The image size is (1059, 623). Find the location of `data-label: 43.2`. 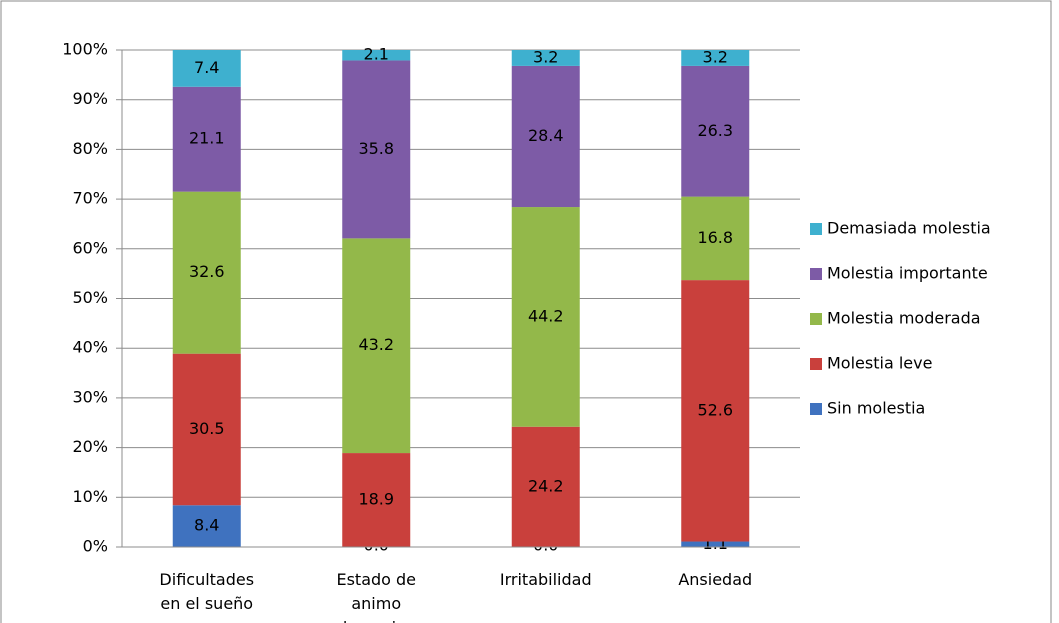

data-label: 43.2 is located at coordinates (376, 344).